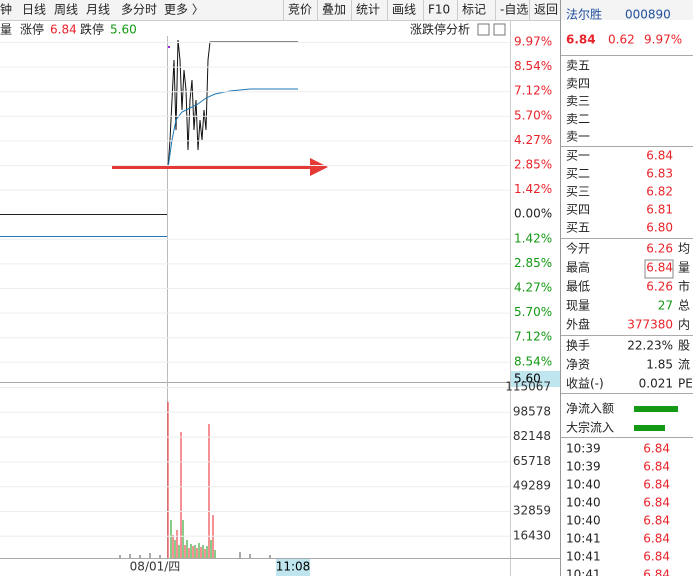  Describe the element at coordinates (578, 287) in the screenshot. I see `stat-label: 最低` at that location.